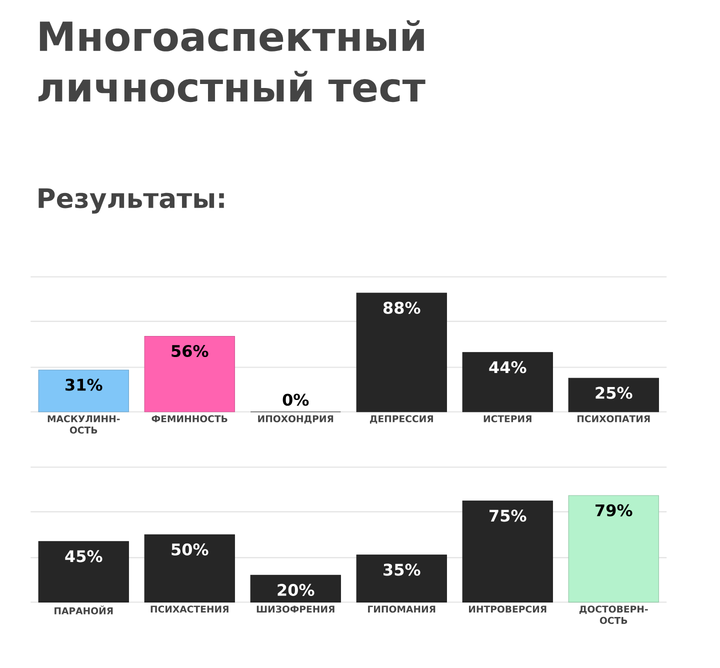 The width and height of the screenshot is (720, 668). I want to click on x-tick-label: ШИЗОФРЕНИЯ, so click(295, 609).